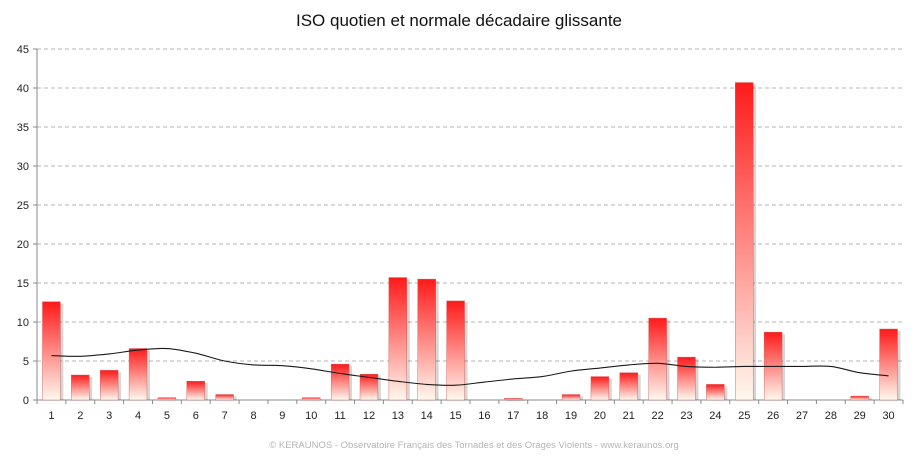 The width and height of the screenshot is (918, 456). Describe the element at coordinates (686, 416) in the screenshot. I see `x-tick-label: 23` at that location.